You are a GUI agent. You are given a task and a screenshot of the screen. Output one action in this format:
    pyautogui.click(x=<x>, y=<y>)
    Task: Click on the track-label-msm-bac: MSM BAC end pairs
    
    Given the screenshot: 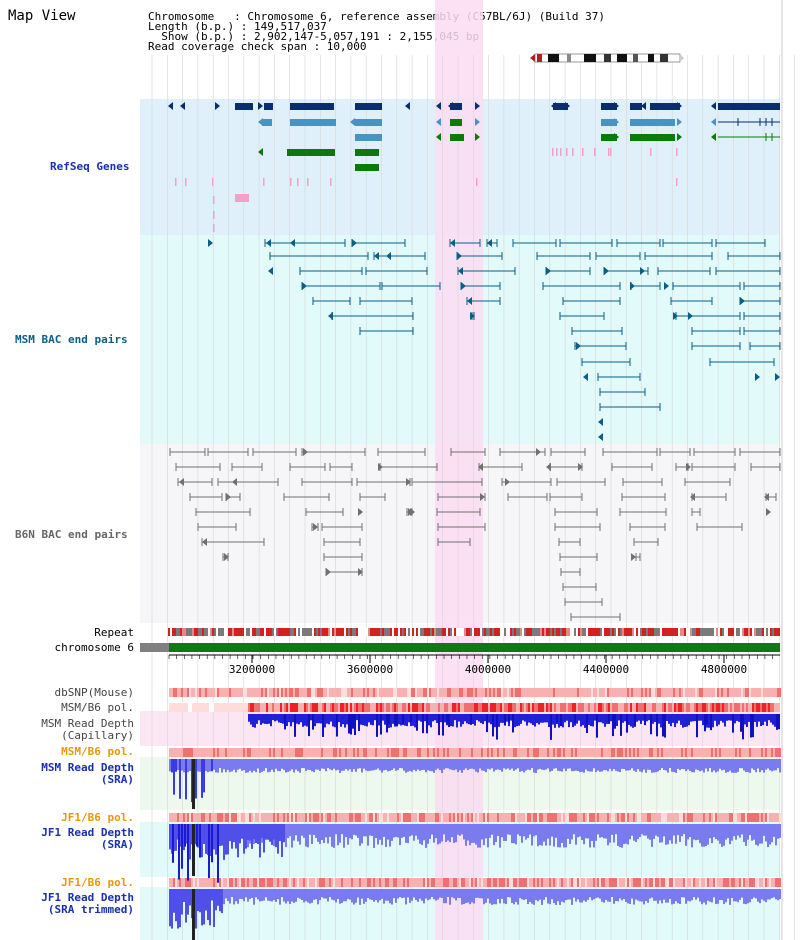 What is the action you would take?
    pyautogui.click(x=71, y=339)
    